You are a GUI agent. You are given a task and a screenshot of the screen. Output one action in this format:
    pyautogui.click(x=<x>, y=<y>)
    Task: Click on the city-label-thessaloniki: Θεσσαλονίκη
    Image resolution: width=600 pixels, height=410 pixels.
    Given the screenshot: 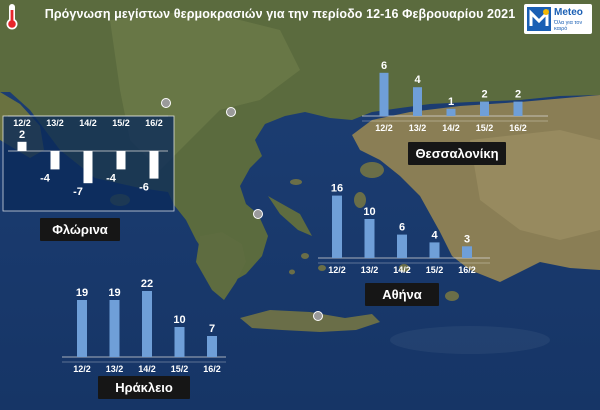 What is the action you would take?
    pyautogui.click(x=457, y=153)
    